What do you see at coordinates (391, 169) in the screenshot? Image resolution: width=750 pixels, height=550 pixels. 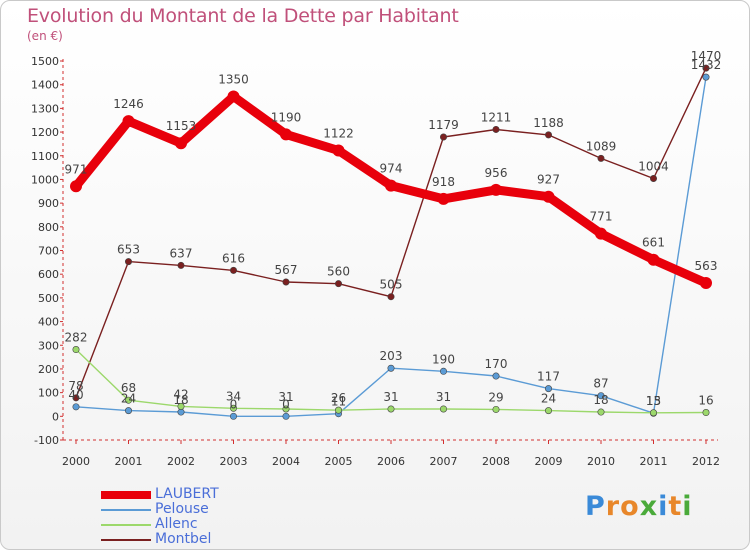 I see `data-label-laubert: 974` at bounding box center [391, 169].